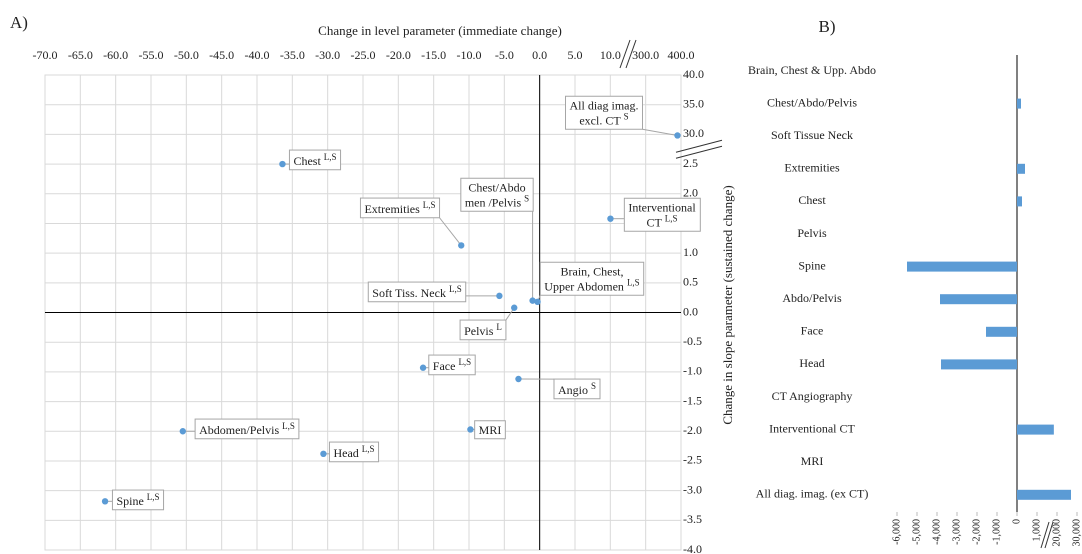 This screenshot has height=554, width=1082. I want to click on label-text: Chest/Abdo, so click(496, 187).